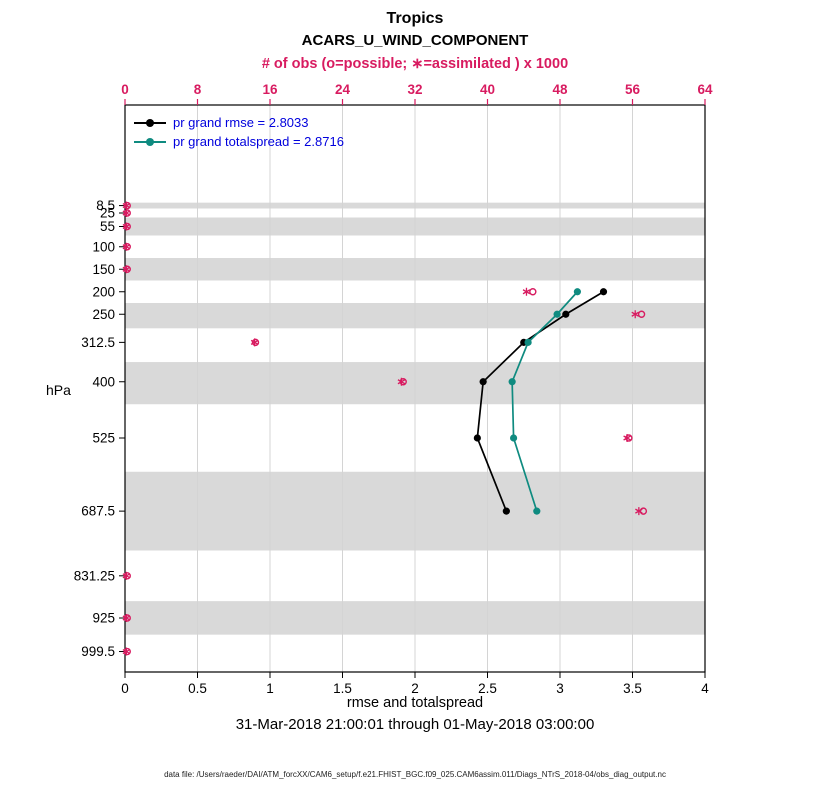 This screenshot has height=800, width=830. I want to click on svg-text: 925, so click(103, 618).